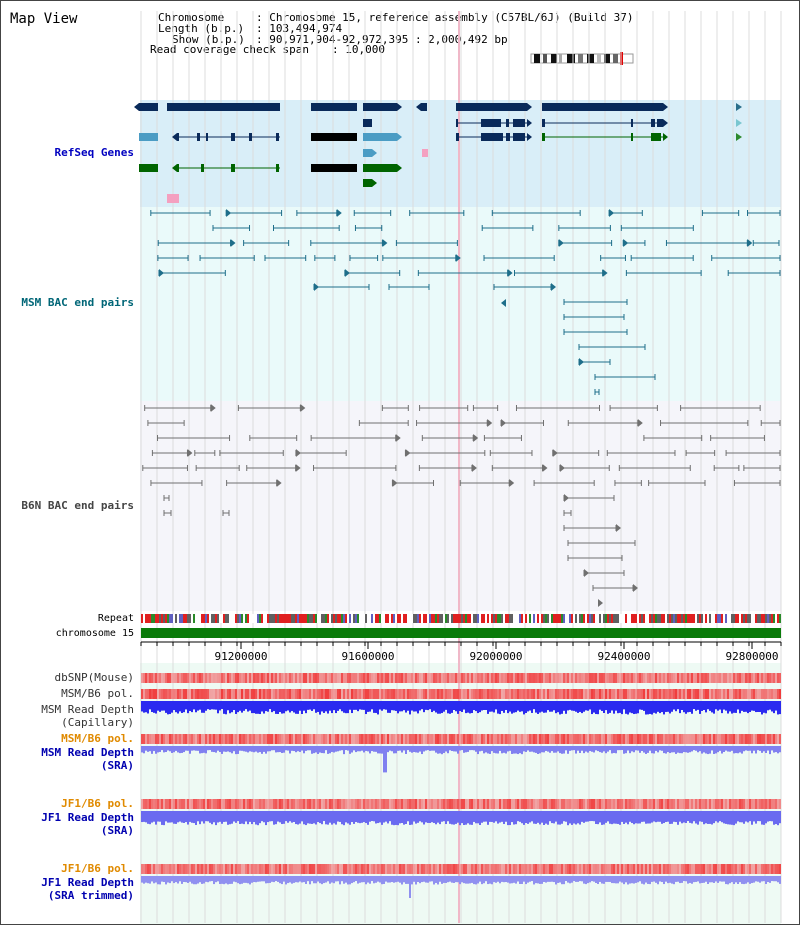 The width and height of the screenshot is (800, 925). Describe the element at coordinates (490, 423) in the screenshot. I see `bac-end-arrow` at that location.